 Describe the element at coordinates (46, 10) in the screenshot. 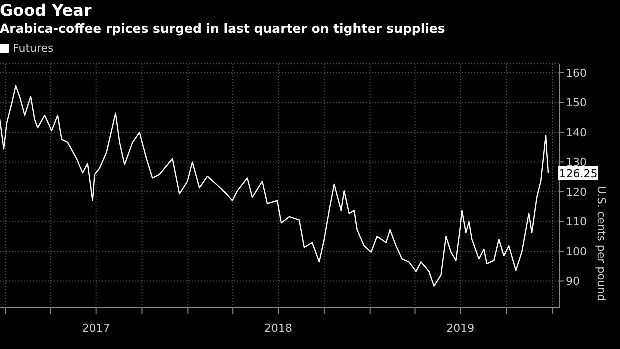

I see `chart-title: Good Year` at that location.